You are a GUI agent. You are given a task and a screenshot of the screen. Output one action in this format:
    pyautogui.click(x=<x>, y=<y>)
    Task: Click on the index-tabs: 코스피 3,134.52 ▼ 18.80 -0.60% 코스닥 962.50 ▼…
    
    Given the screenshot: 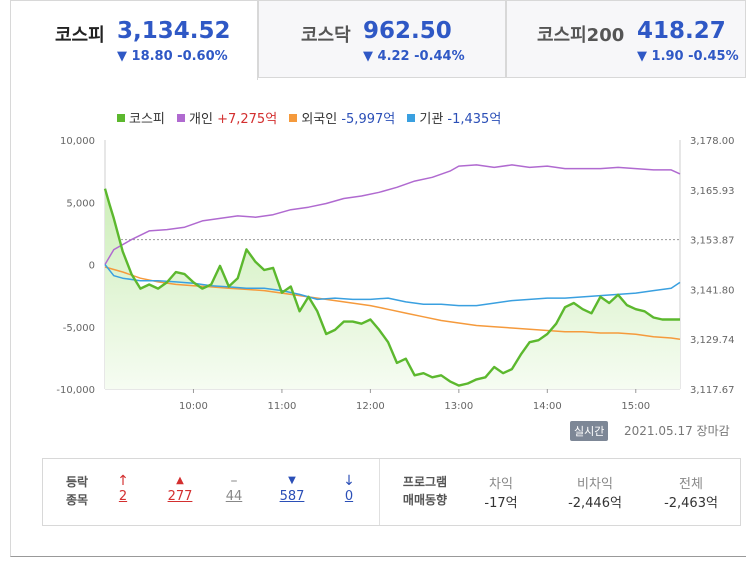 What is the action you would take?
    pyautogui.click(x=378, y=40)
    